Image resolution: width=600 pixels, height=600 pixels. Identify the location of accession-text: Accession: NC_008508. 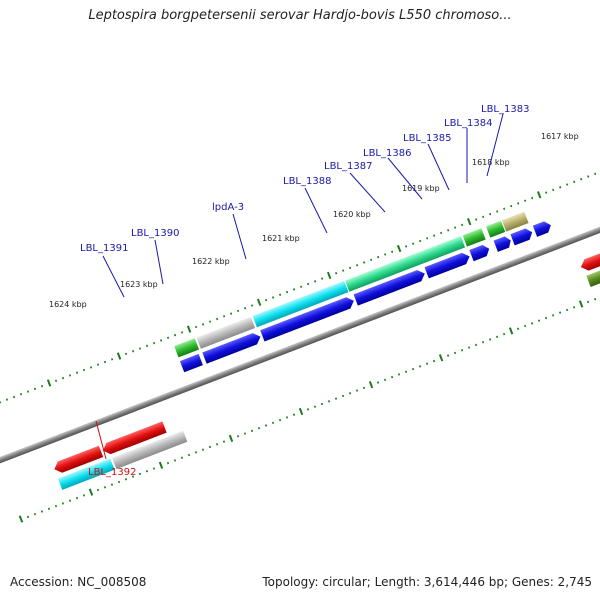
(78, 582).